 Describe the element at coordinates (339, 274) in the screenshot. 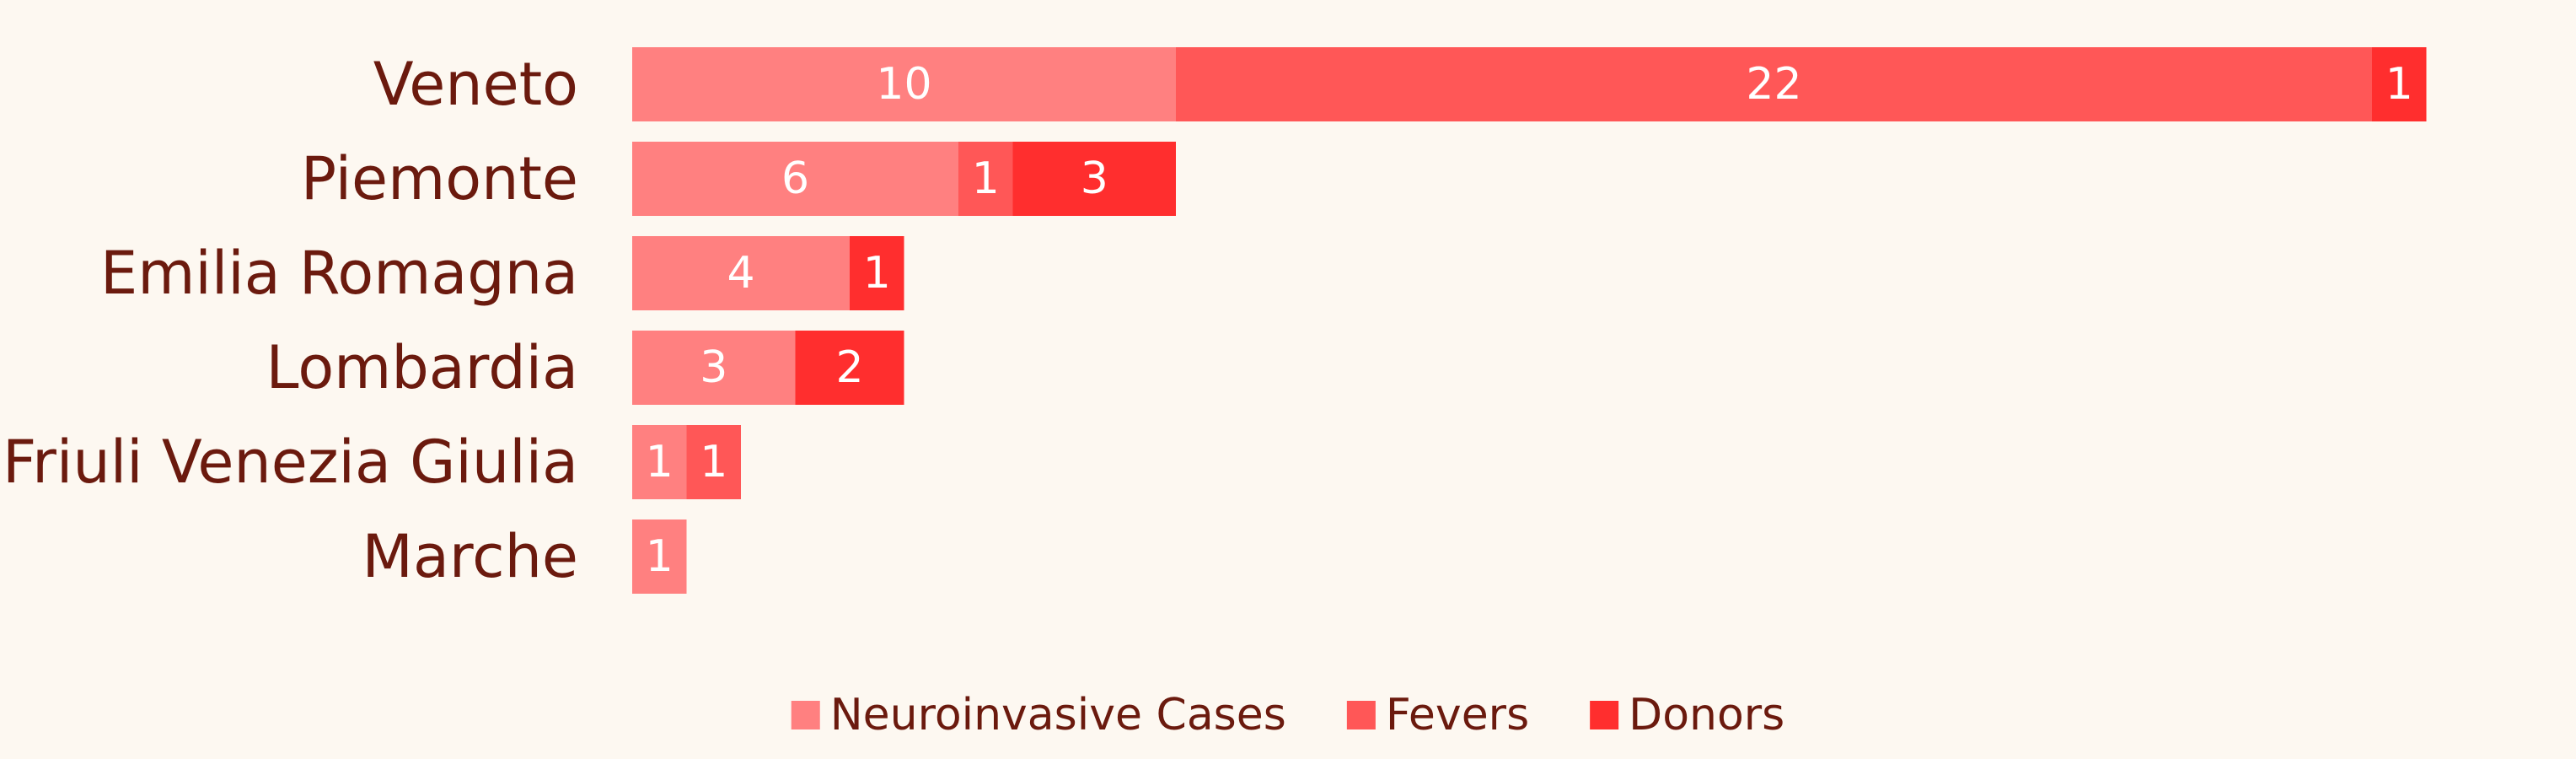

I see `category-label-emilia-romagna: Emilia Romagna` at that location.